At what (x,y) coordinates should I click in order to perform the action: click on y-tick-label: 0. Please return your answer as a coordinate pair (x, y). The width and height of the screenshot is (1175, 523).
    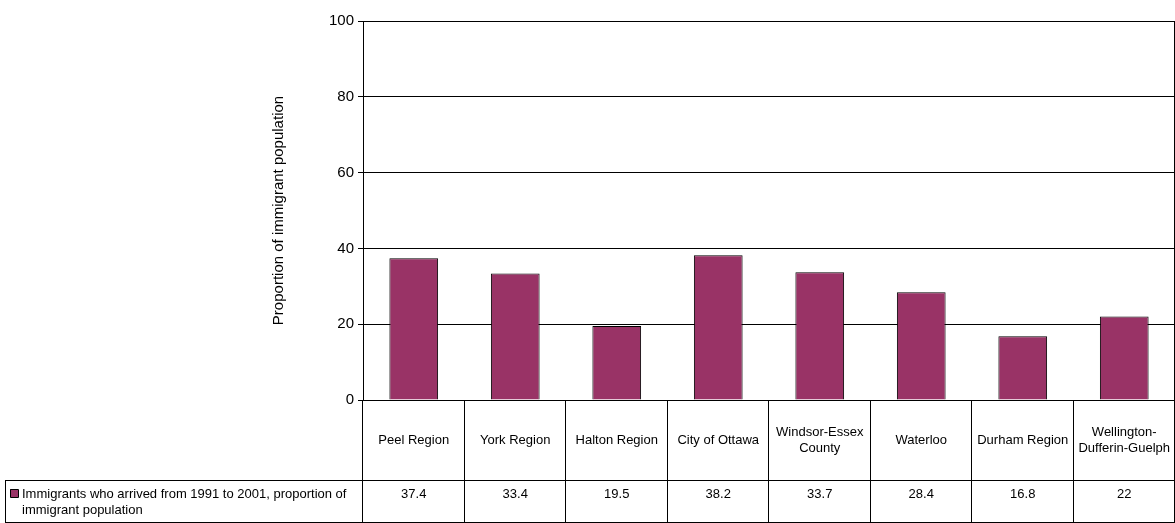
    Looking at the image, I should click on (349, 399).